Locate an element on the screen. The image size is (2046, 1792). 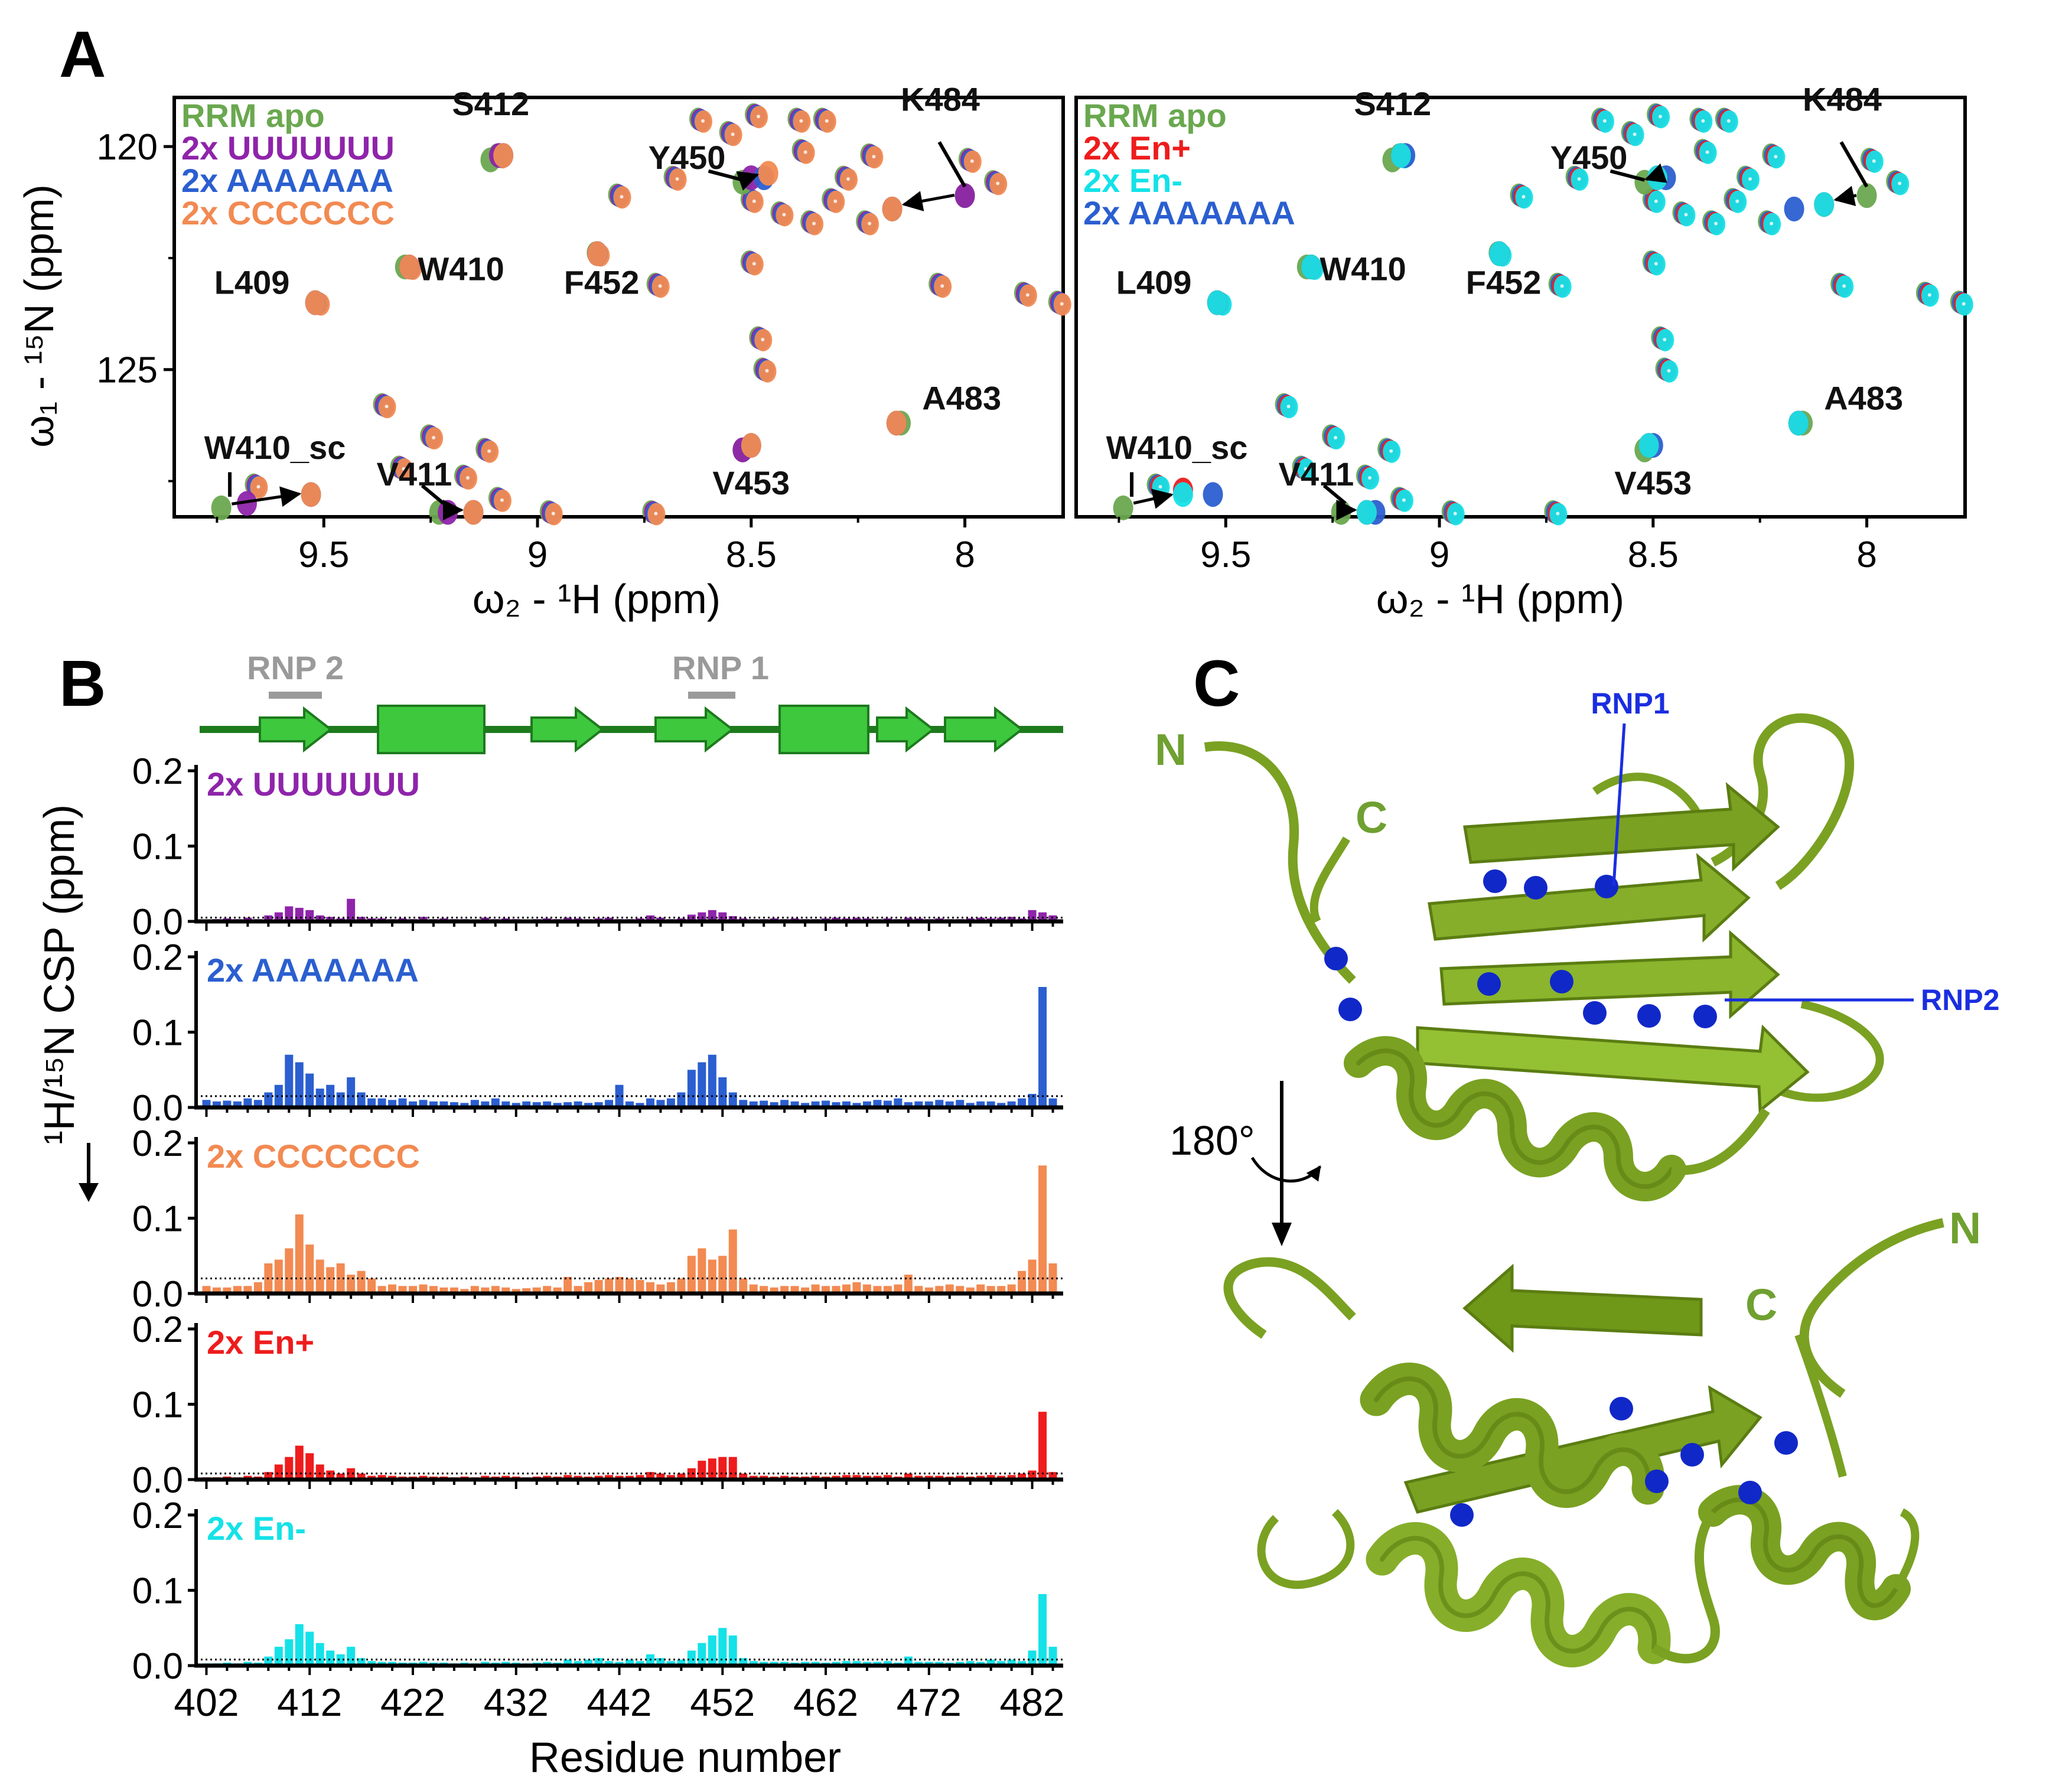
rnp-region-label: RNP 1 is located at coordinates (721, 667).